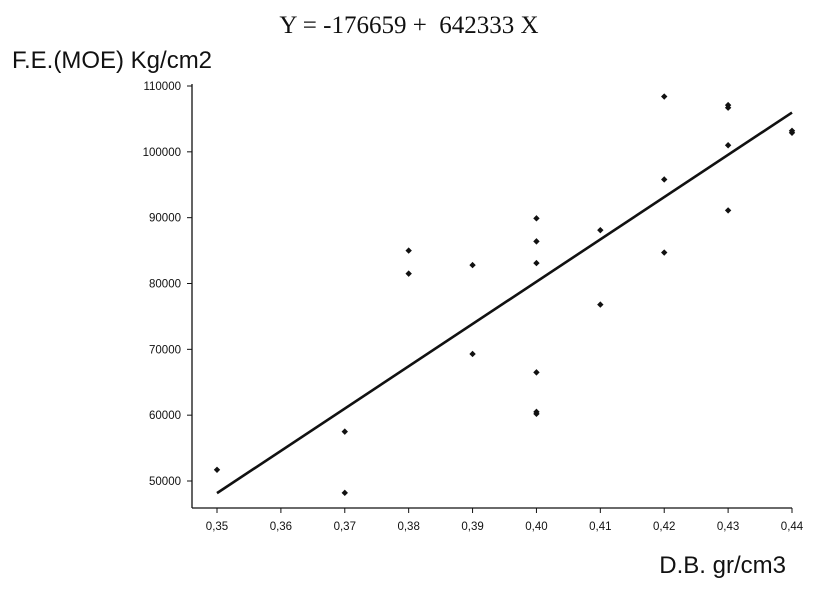 The width and height of the screenshot is (818, 593). I want to click on y-tick-label: 70000, so click(165, 350).